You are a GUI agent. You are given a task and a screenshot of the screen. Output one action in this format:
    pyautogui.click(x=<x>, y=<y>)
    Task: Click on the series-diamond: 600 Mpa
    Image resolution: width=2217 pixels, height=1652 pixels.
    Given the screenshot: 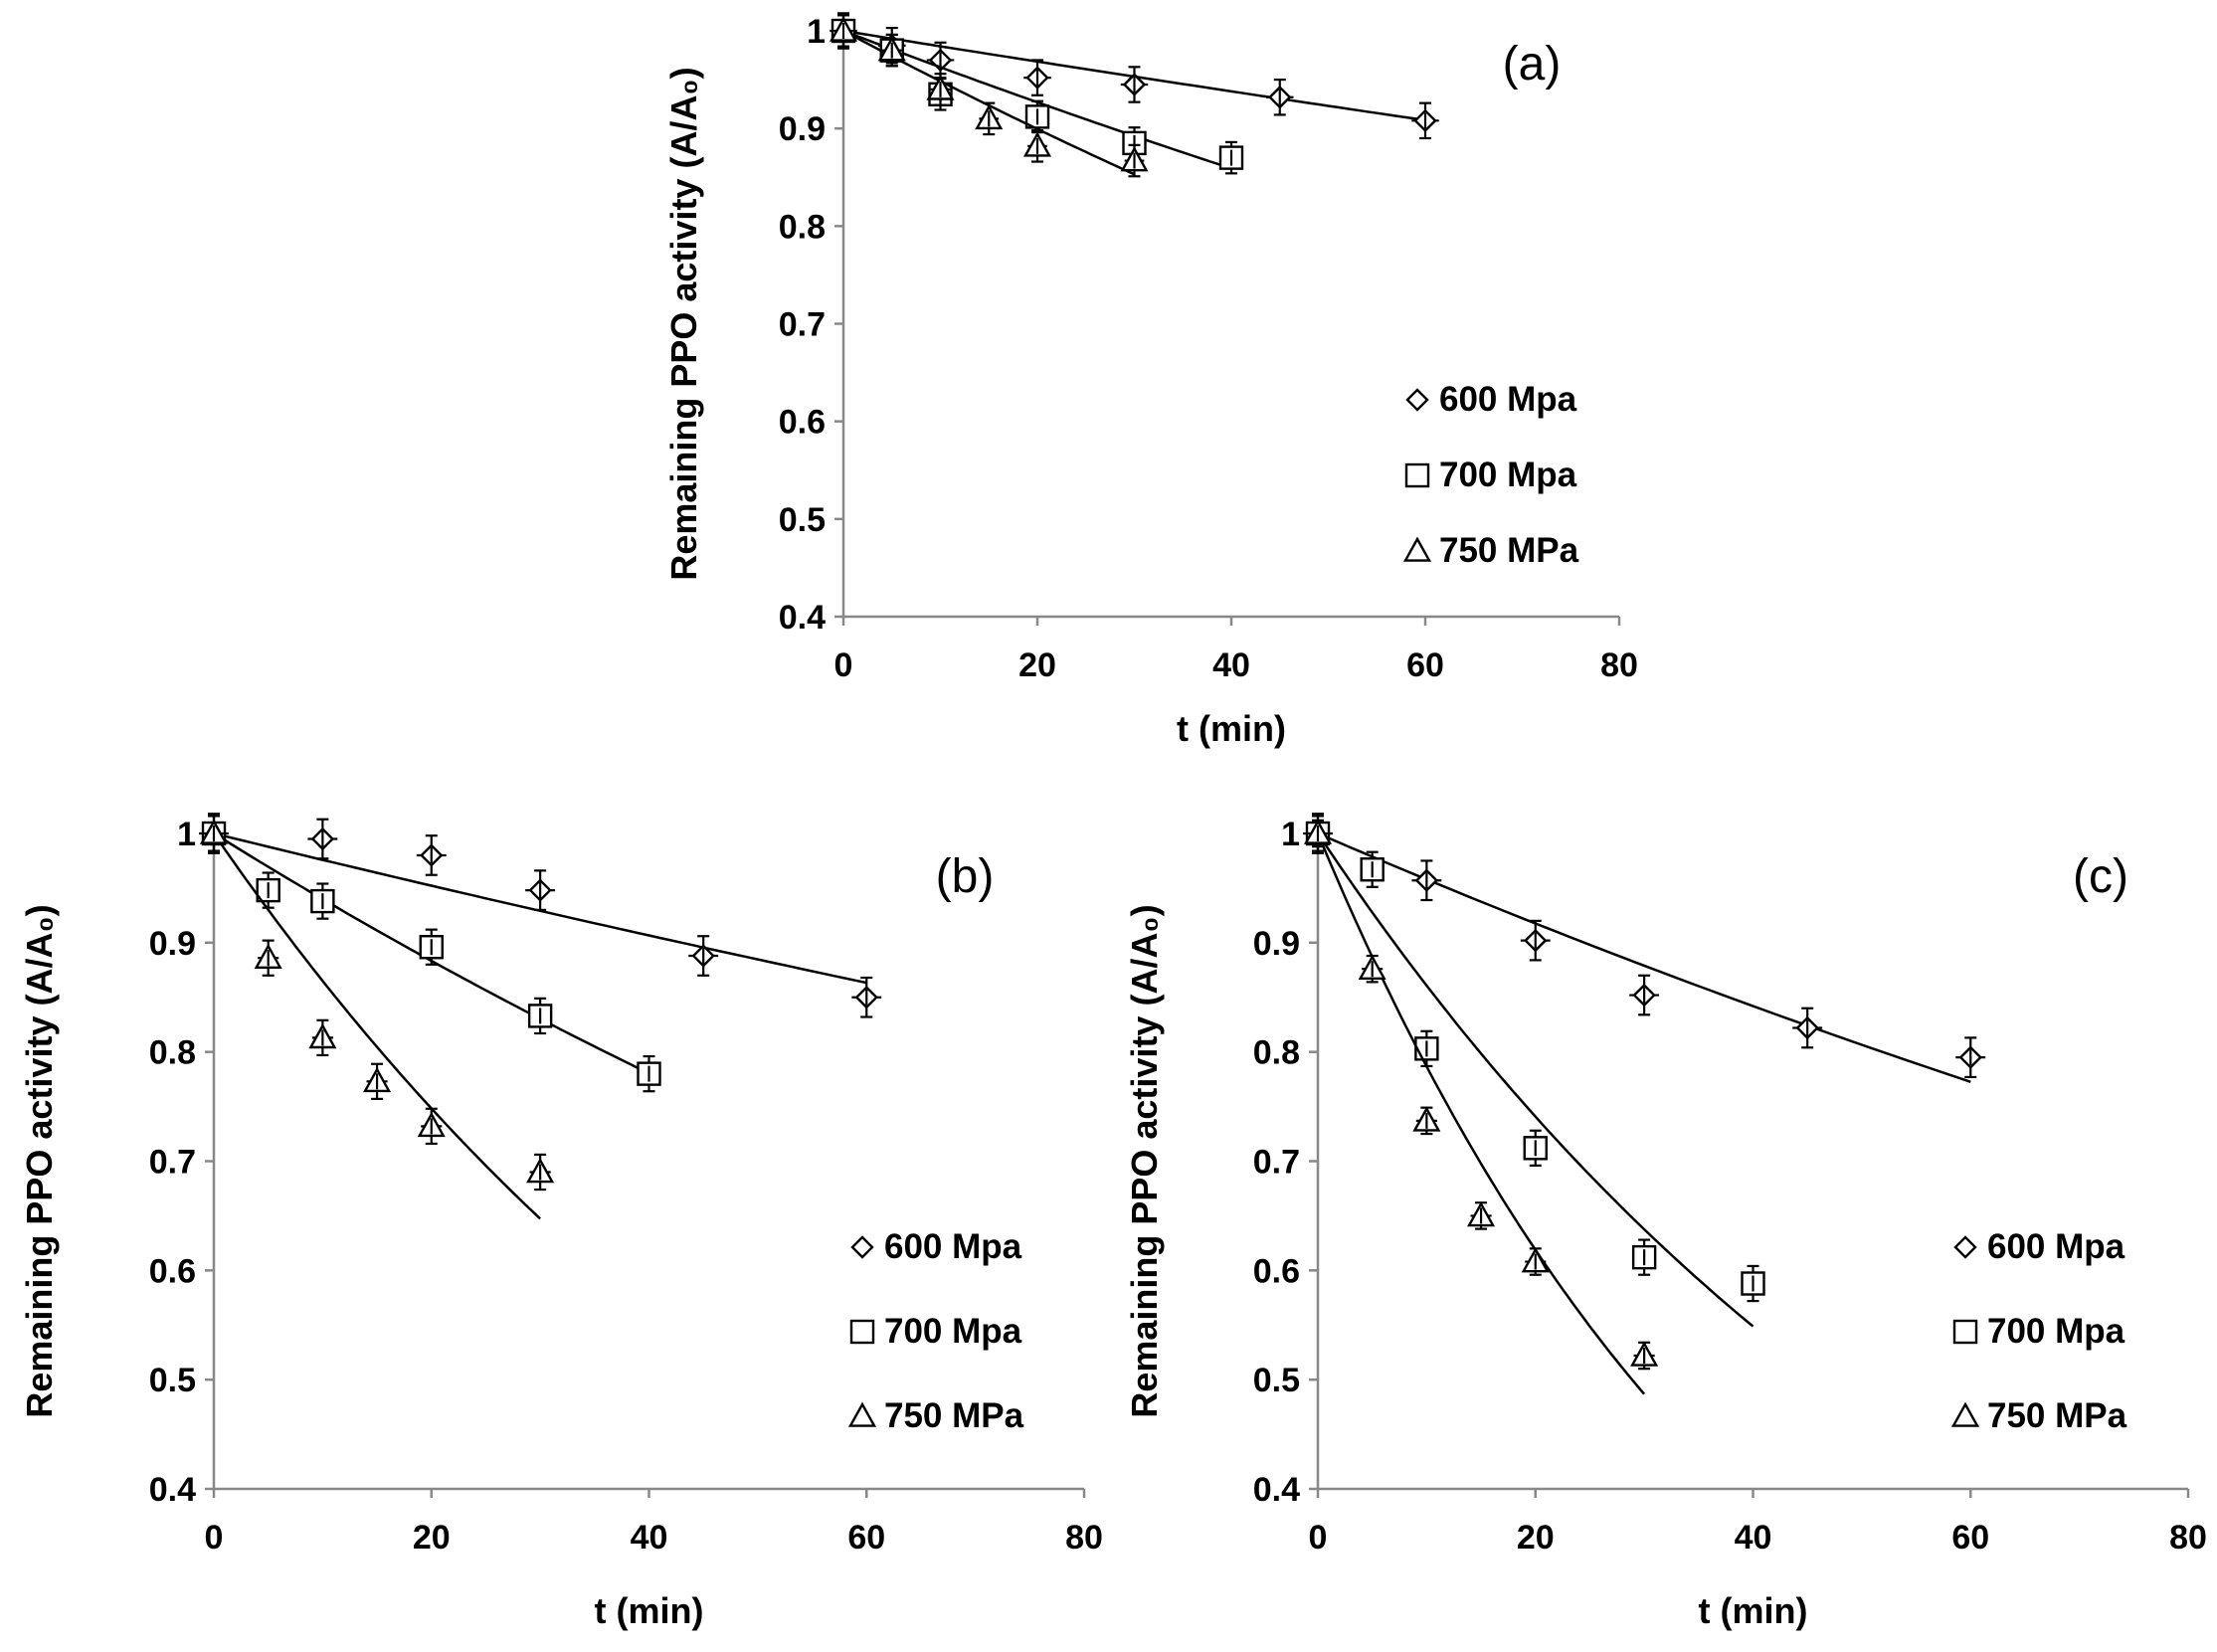 What is the action you would take?
    pyautogui.click(x=1714, y=1039)
    